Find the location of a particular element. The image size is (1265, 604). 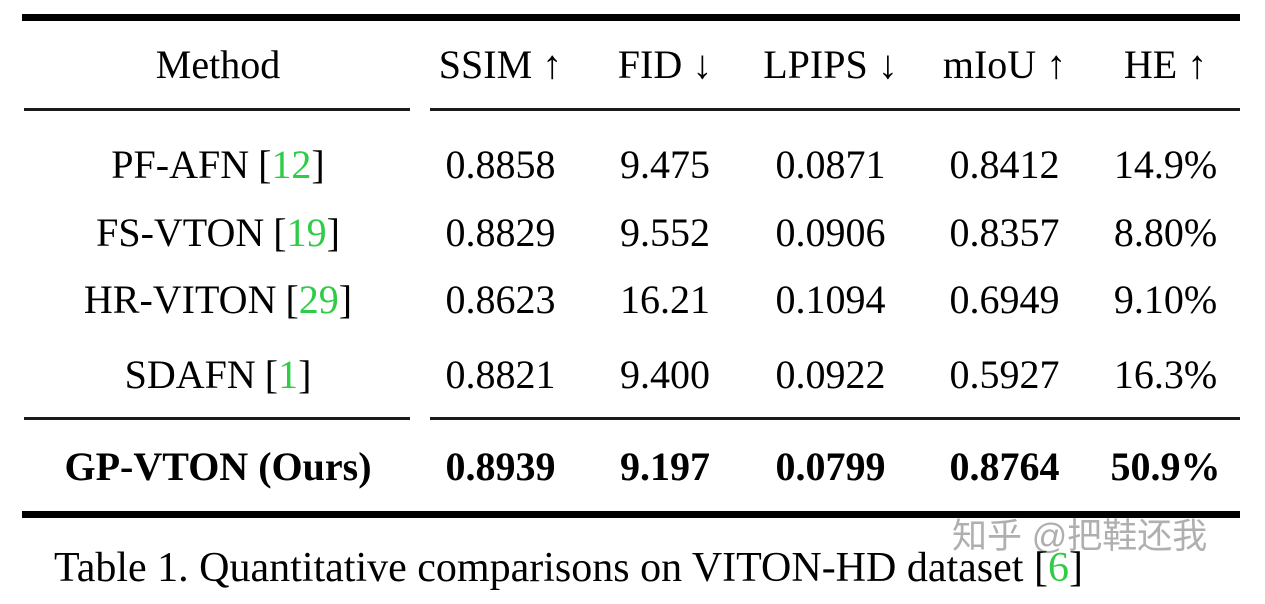

body-midrule-metrics-segment is located at coordinates (835, 418).